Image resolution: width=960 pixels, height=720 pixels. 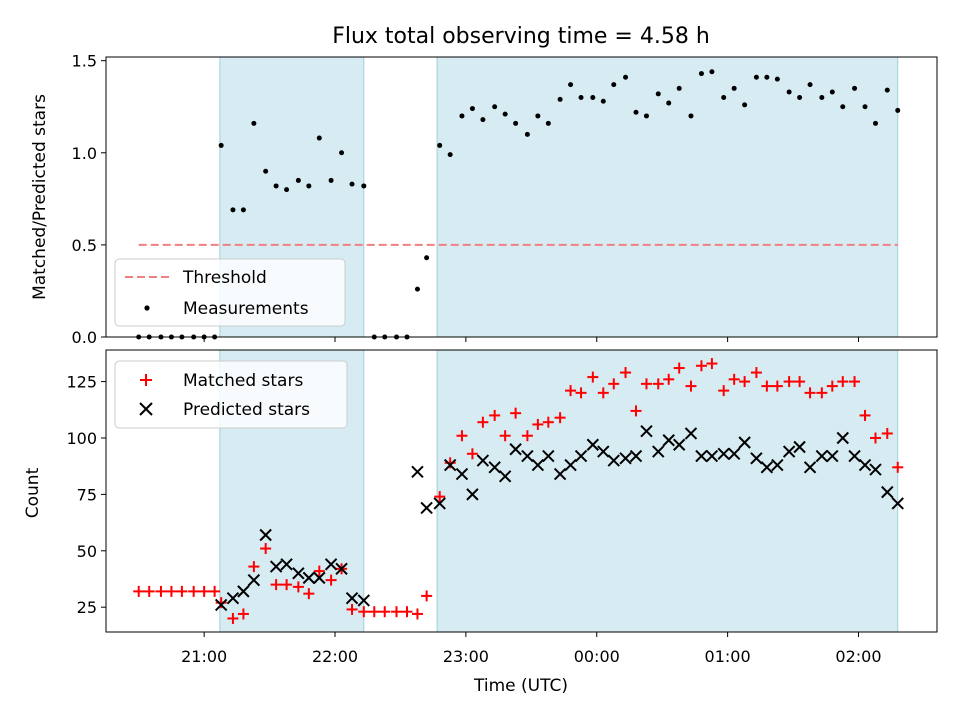 What do you see at coordinates (84, 61) in the screenshot?
I see `y-tick-label: 1.5` at bounding box center [84, 61].